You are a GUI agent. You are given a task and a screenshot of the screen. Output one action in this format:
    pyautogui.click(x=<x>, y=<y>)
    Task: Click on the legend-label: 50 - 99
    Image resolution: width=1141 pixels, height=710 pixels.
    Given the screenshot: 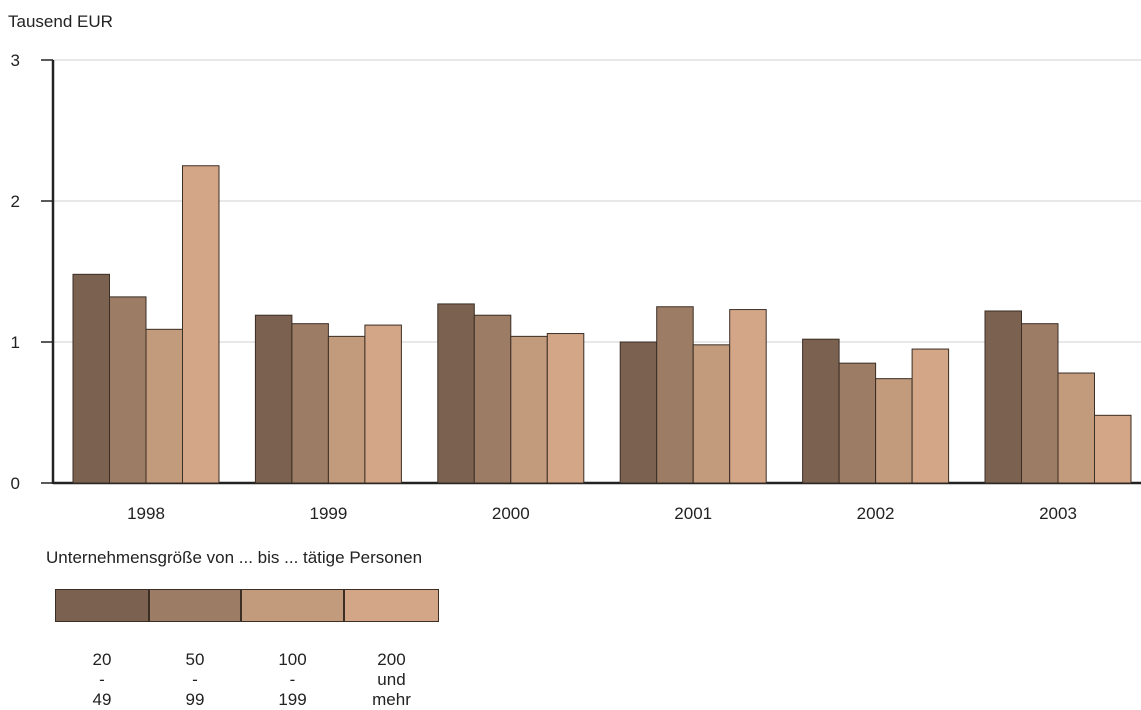 What is the action you would take?
    pyautogui.click(x=195, y=679)
    